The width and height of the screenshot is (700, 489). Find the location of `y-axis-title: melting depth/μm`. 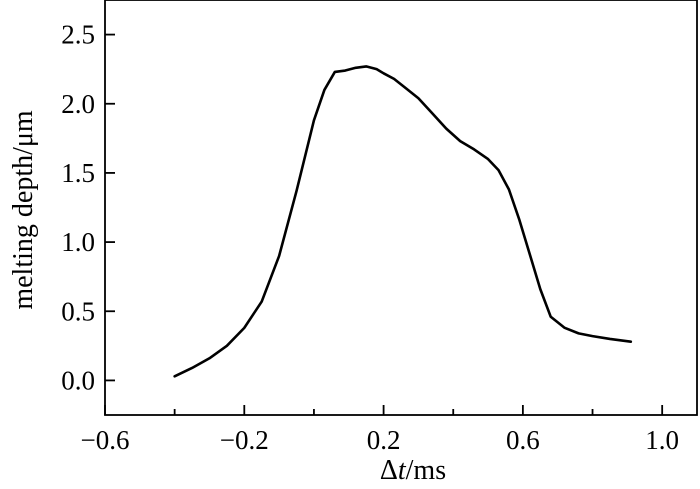

y-axis-title: melting depth/μm is located at coordinates (23, 210).